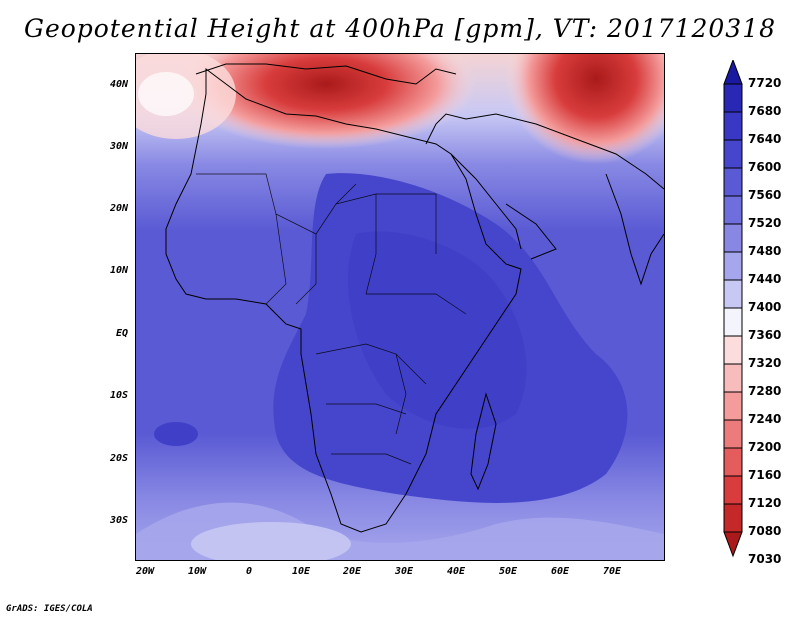  Describe the element at coordinates (585, 109) in the screenshot. I see `high-center-northeast` at that location.